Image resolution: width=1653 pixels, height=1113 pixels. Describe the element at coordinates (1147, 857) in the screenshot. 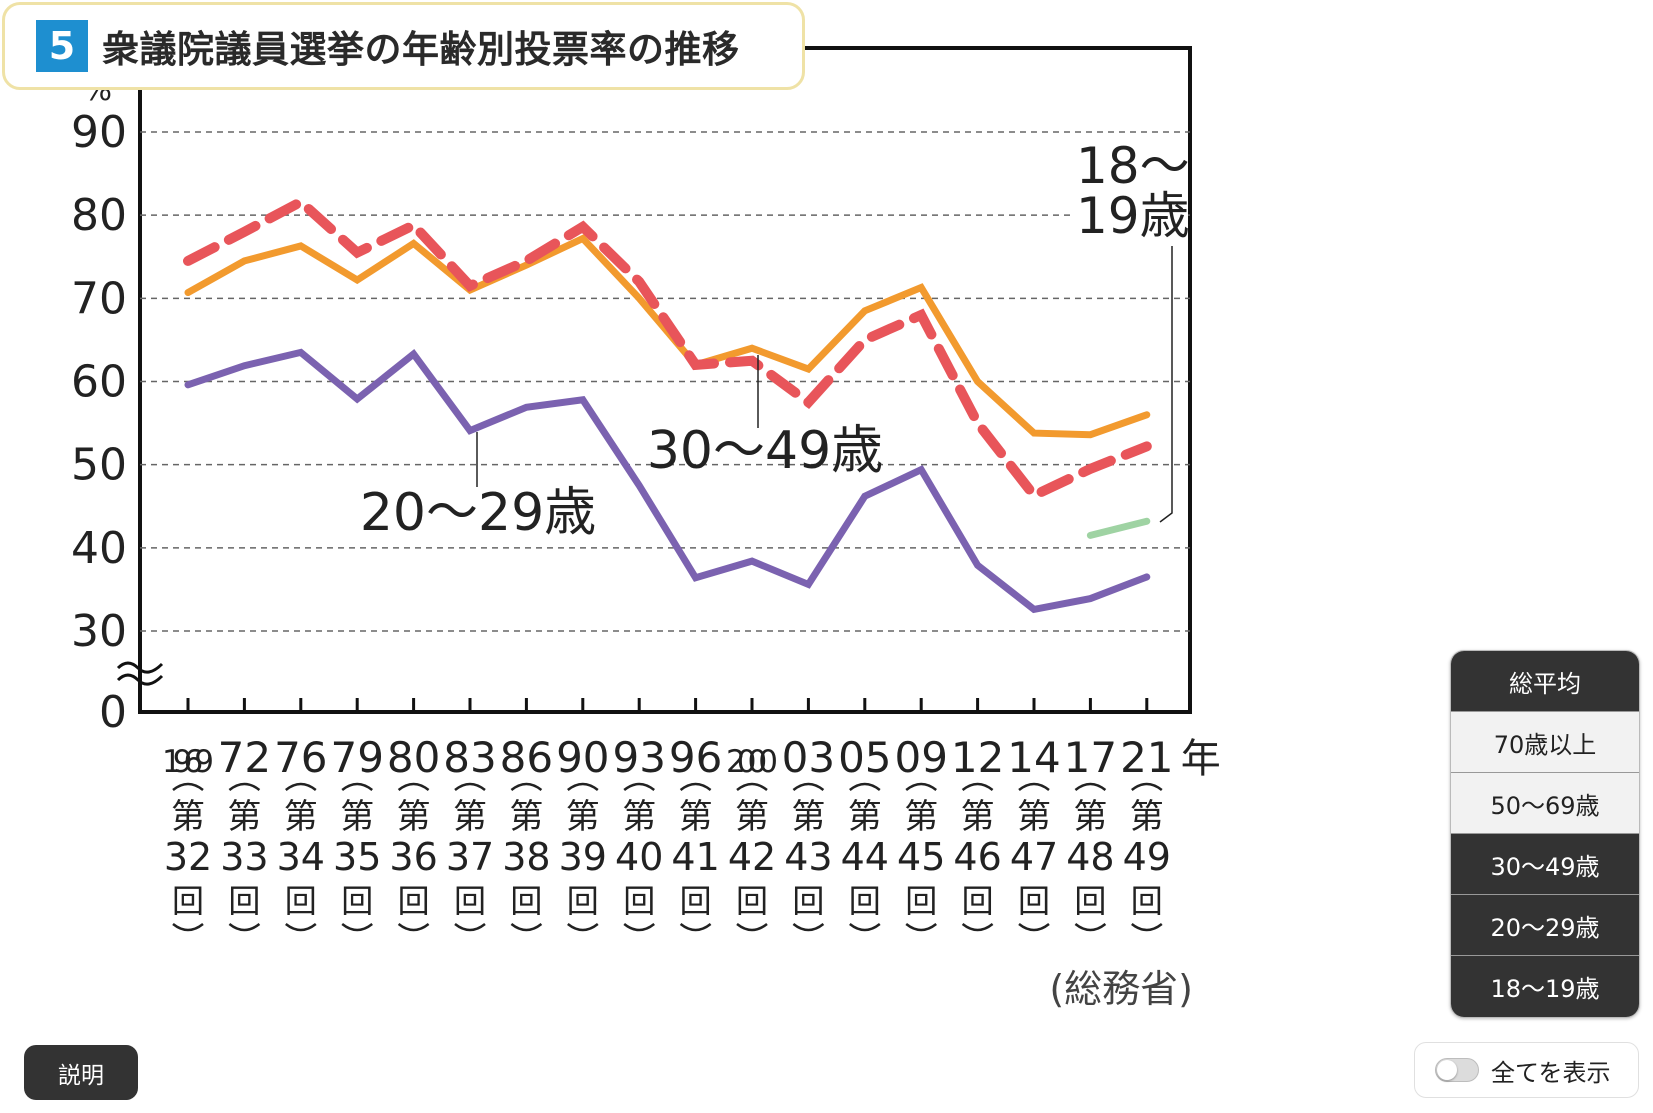

I see `x-session-number: 49` at that location.